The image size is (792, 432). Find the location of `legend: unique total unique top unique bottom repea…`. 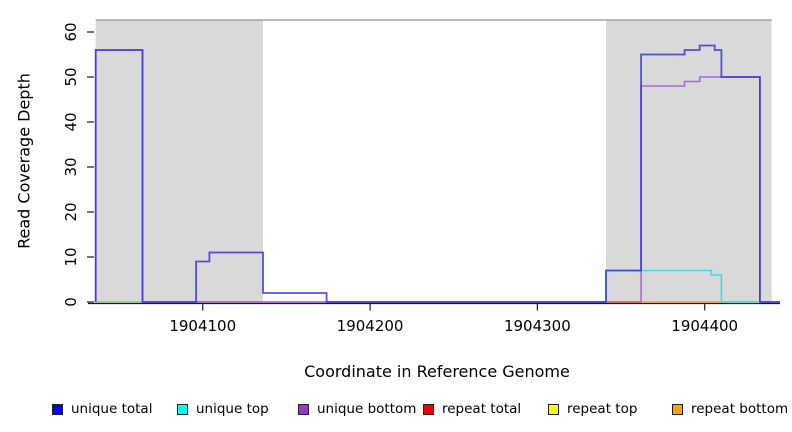

legend: unique total unique top unique bottom repea… is located at coordinates (396, 411).